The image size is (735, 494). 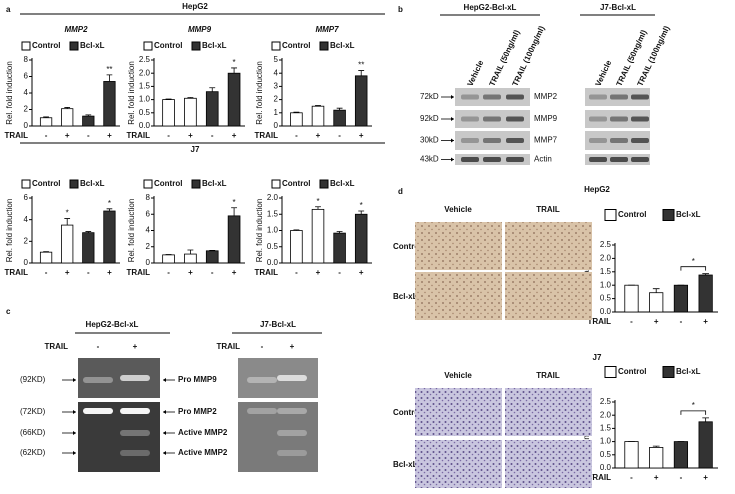 I want to click on y-tick-label: 8, so click(x=148, y=197).